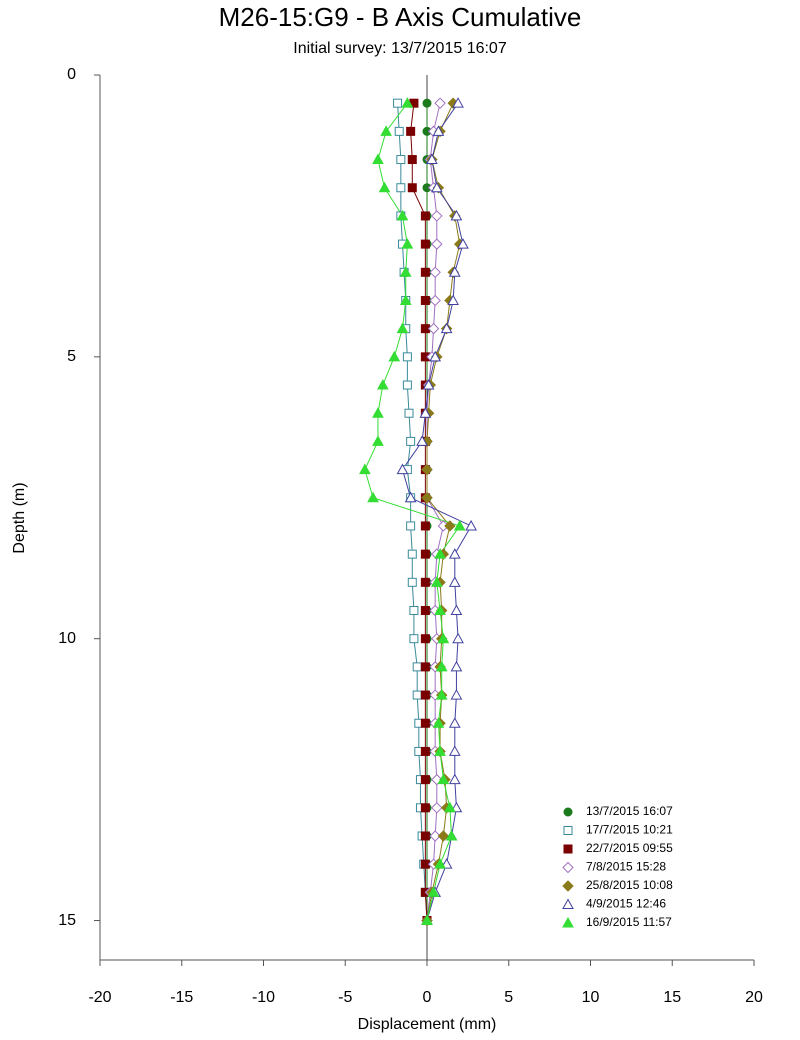 The width and height of the screenshot is (800, 1040). Describe the element at coordinates (672, 997) in the screenshot. I see `x-tick-label: 15` at that location.